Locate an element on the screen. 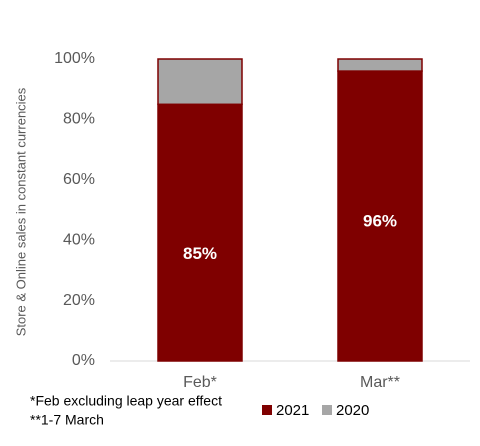 Image resolution: width=480 pixels, height=446 pixels. footnote: **1-7 March is located at coordinates (67, 420).